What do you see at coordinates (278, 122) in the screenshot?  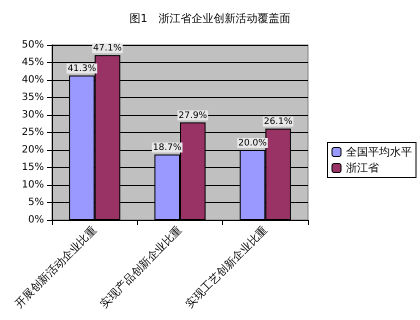 I see `data-label: 26.1%` at bounding box center [278, 122].